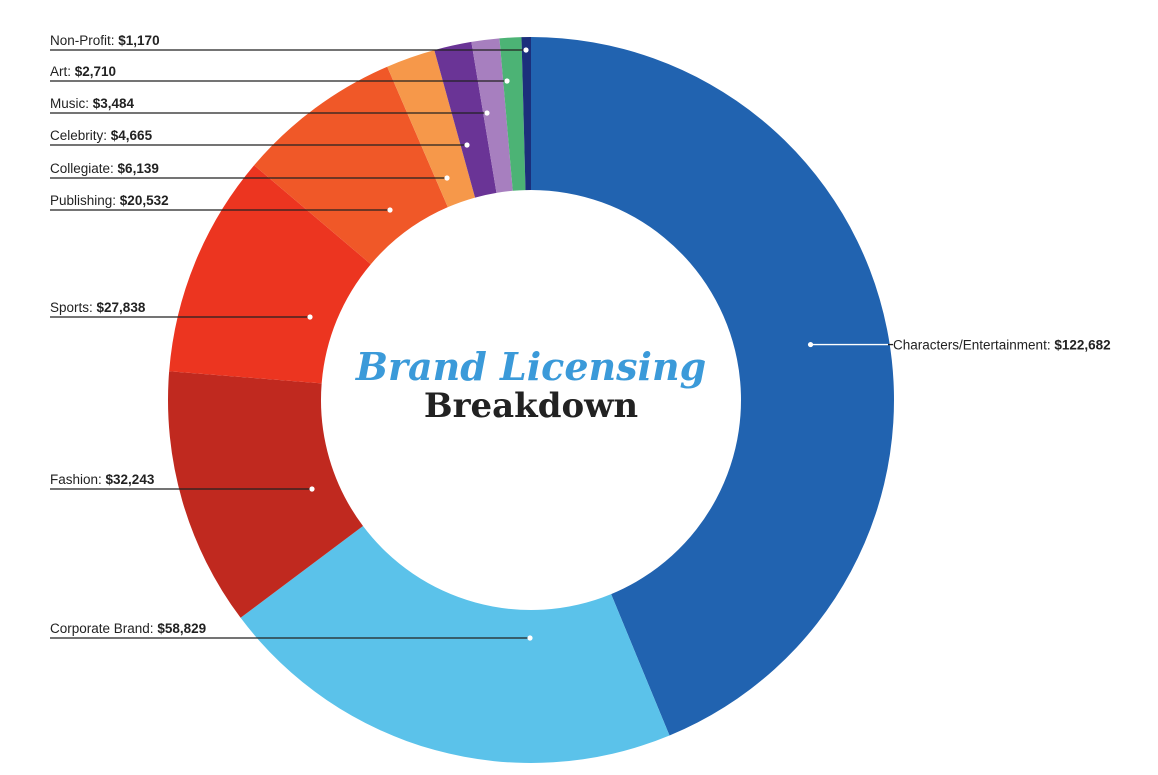  What do you see at coordinates (431, 129) in the screenshot?
I see `slice-collegiate` at bounding box center [431, 129].